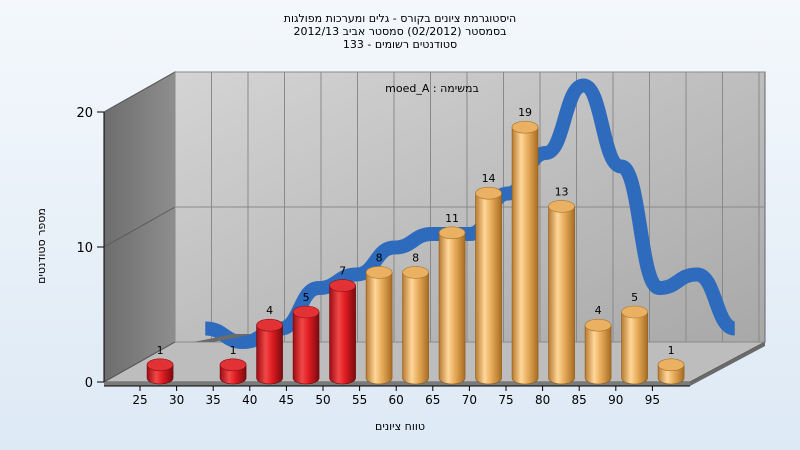 This screenshot has height=450, width=800. I want to click on x-tick-label: 30, so click(176, 400).